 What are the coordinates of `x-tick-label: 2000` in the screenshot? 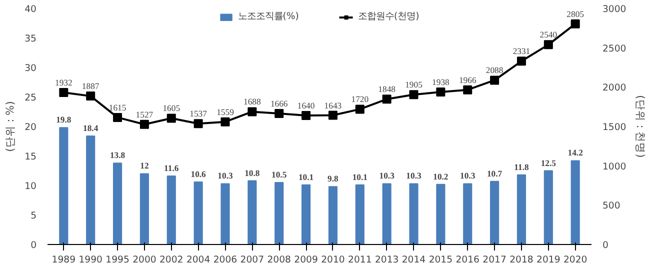 It's located at (144, 259).